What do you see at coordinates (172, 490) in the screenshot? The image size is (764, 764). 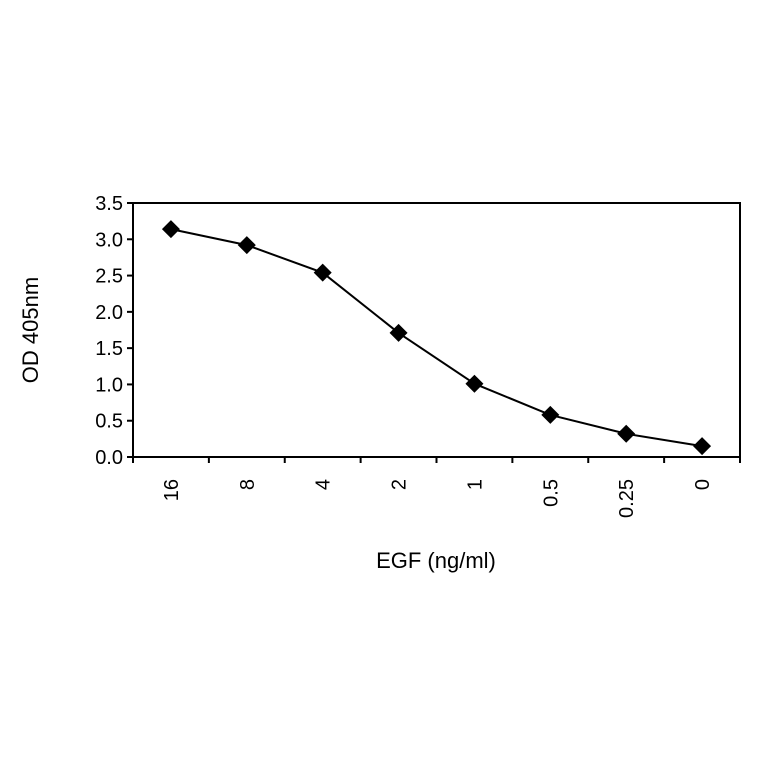 I see `x-tick-label: 16` at bounding box center [172, 490].